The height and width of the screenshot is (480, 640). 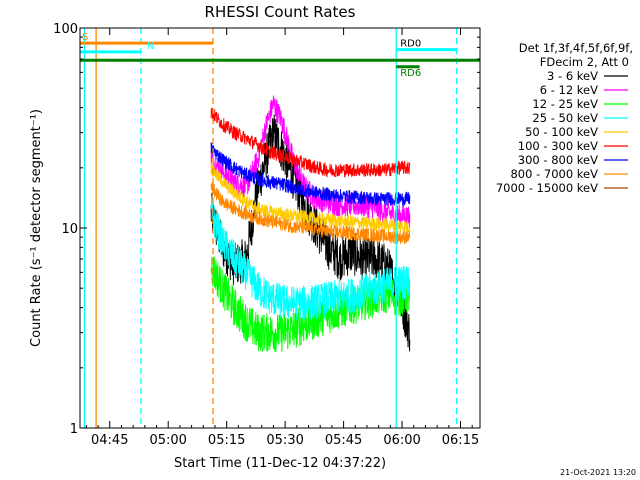 What do you see at coordinates (584, 62) in the screenshot?
I see `legend-header-line-2: FDecim 2, Att 0` at bounding box center [584, 62].